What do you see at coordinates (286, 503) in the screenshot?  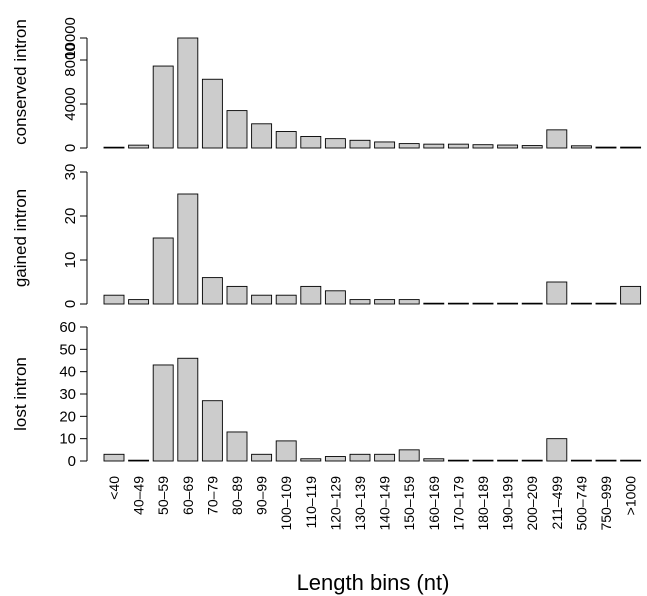 I see `x-tick-label: 100–109` at bounding box center [286, 503].